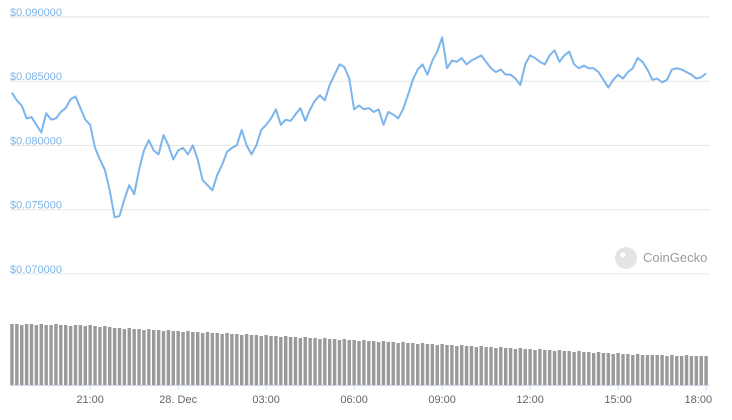 The image size is (732, 420). I want to click on watermark-text: CoinGecko, so click(675, 257).